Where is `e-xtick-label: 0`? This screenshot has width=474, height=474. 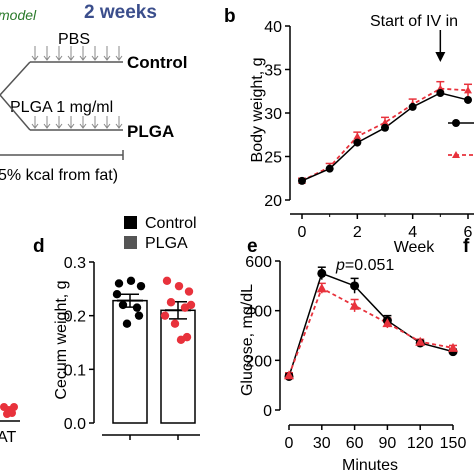 e-xtick-label: 0 is located at coordinates (289, 443).